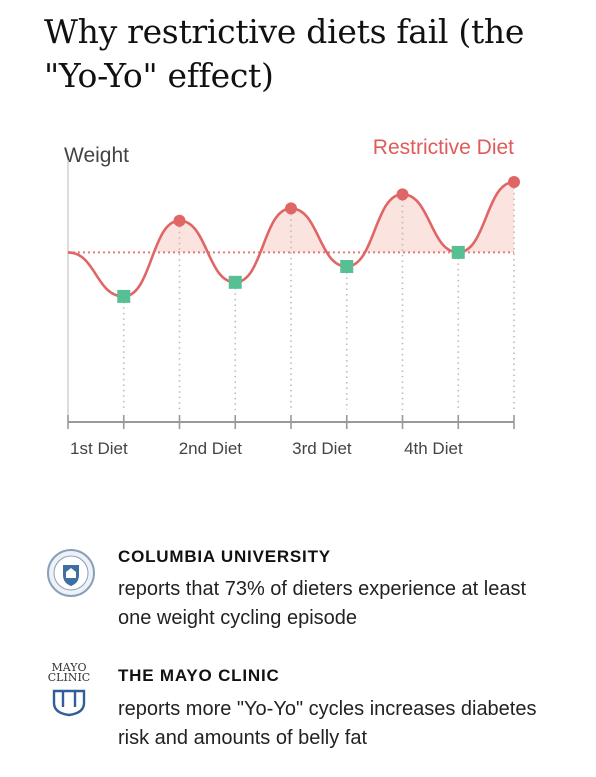 This screenshot has height=777, width=596. I want to click on source-name: COLUMBIA UNIVERSITY, so click(224, 556).